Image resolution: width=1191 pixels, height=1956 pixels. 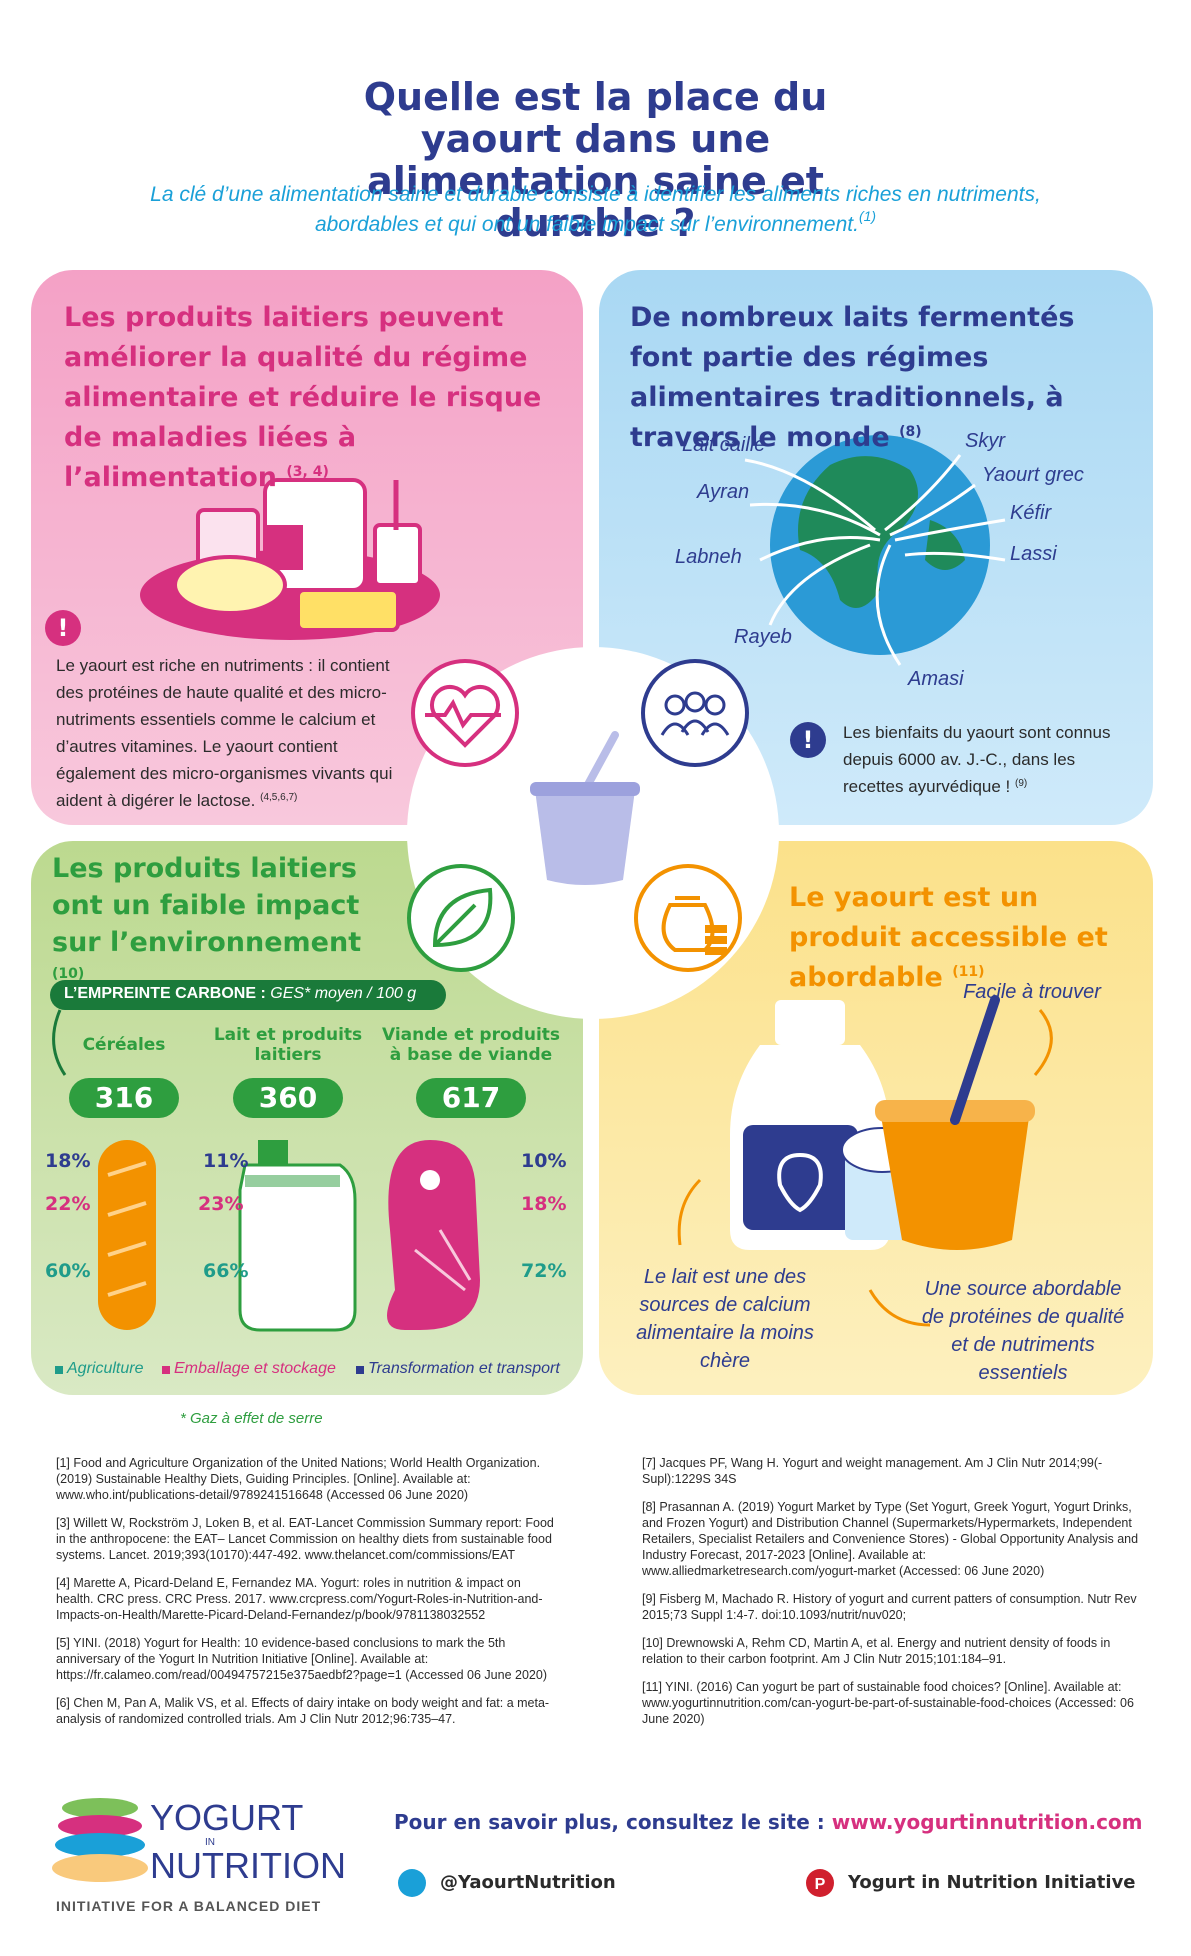 I want to click on share: 60%, so click(x=68, y=1271).